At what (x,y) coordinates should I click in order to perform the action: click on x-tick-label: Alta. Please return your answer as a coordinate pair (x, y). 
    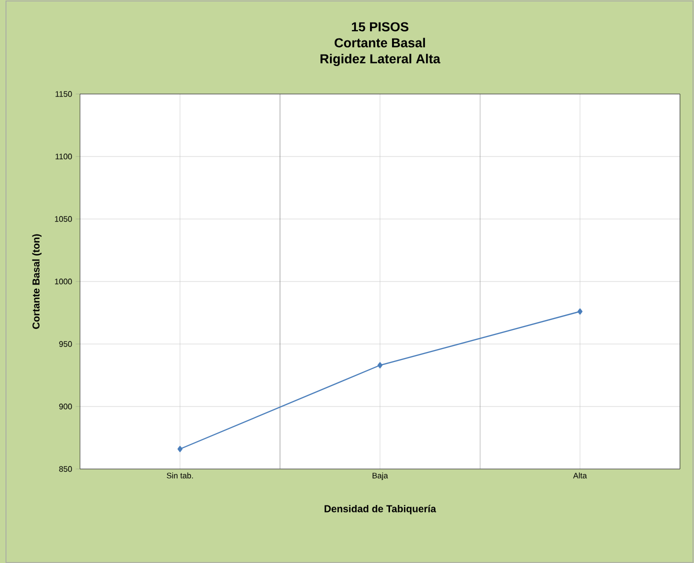
    Looking at the image, I should click on (580, 475).